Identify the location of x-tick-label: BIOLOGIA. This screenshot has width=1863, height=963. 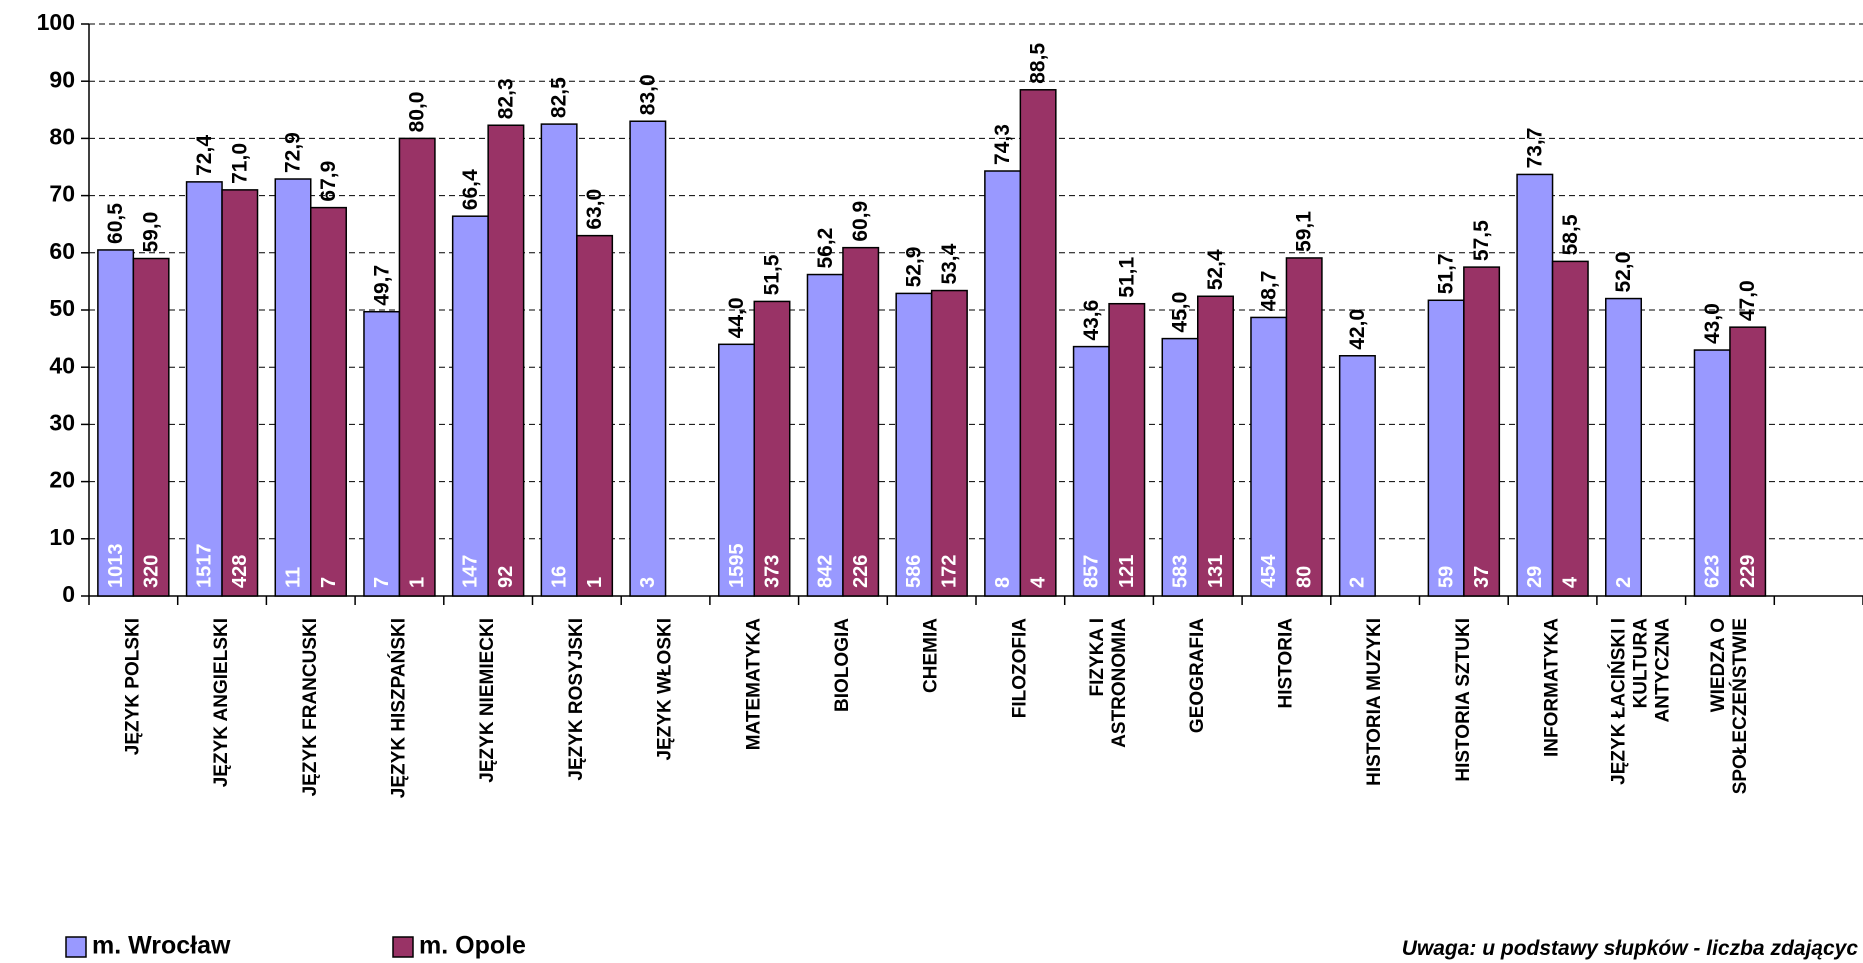
(842, 665).